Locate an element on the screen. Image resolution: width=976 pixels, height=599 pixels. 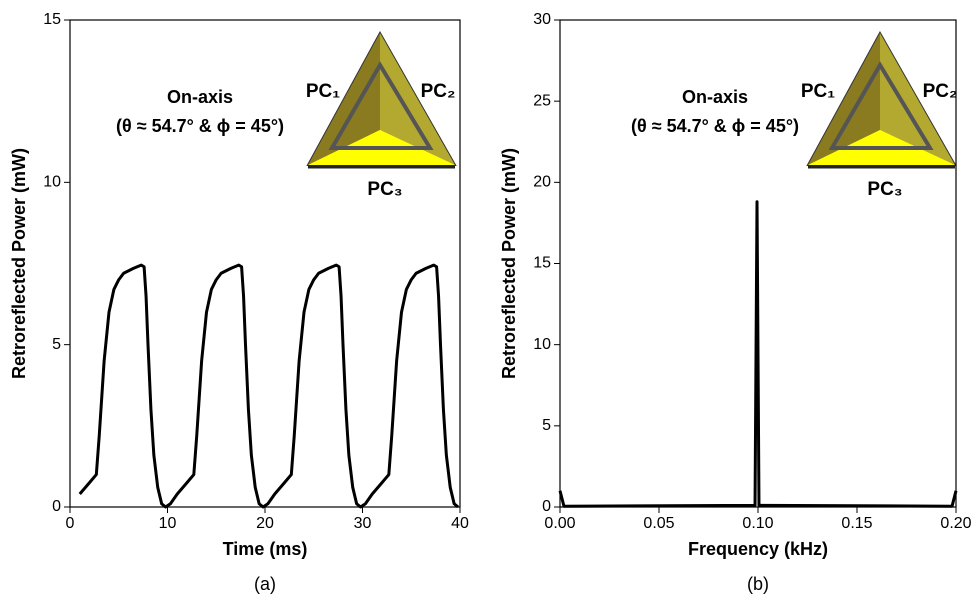
y-tick-label: 20 is located at coordinates (542, 182).